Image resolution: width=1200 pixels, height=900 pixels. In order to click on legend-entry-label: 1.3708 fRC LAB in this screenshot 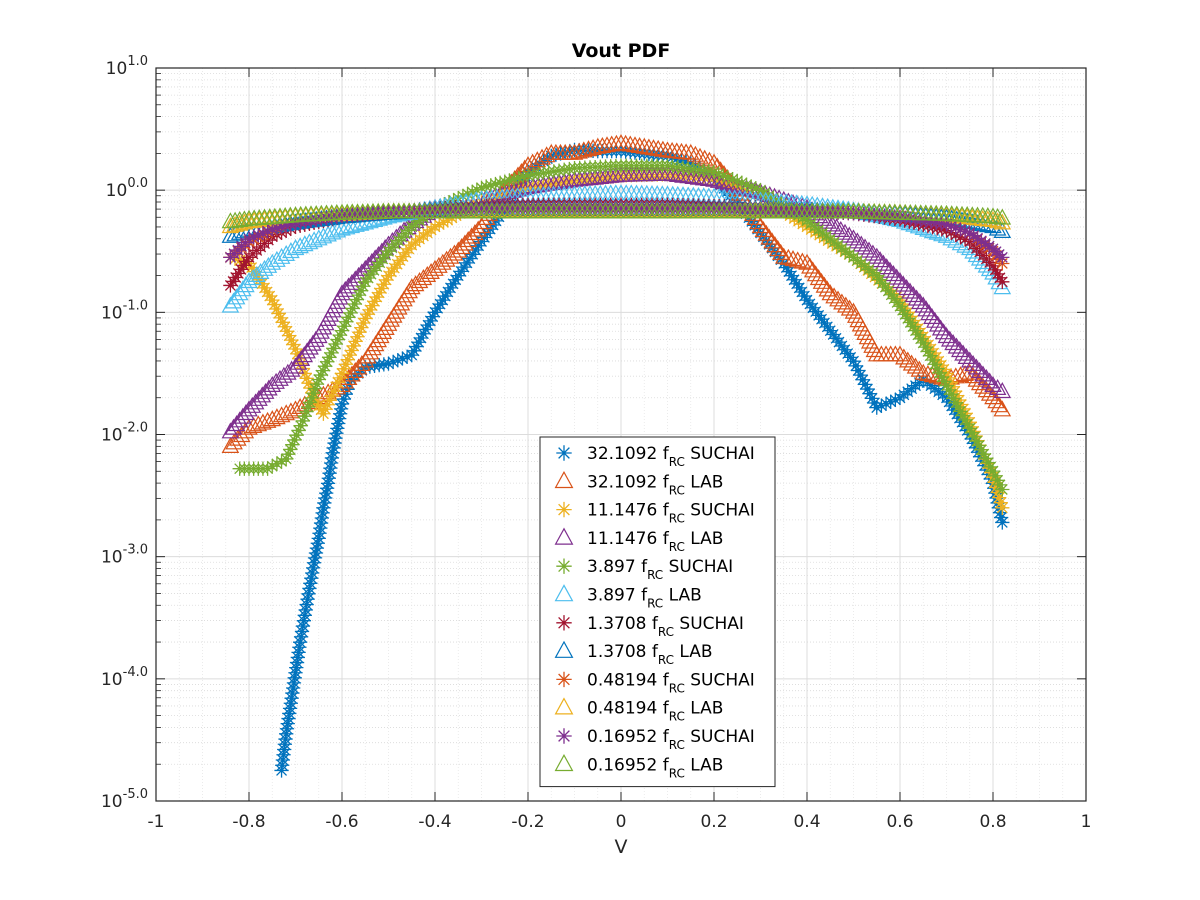, I will do `click(650, 654)`.